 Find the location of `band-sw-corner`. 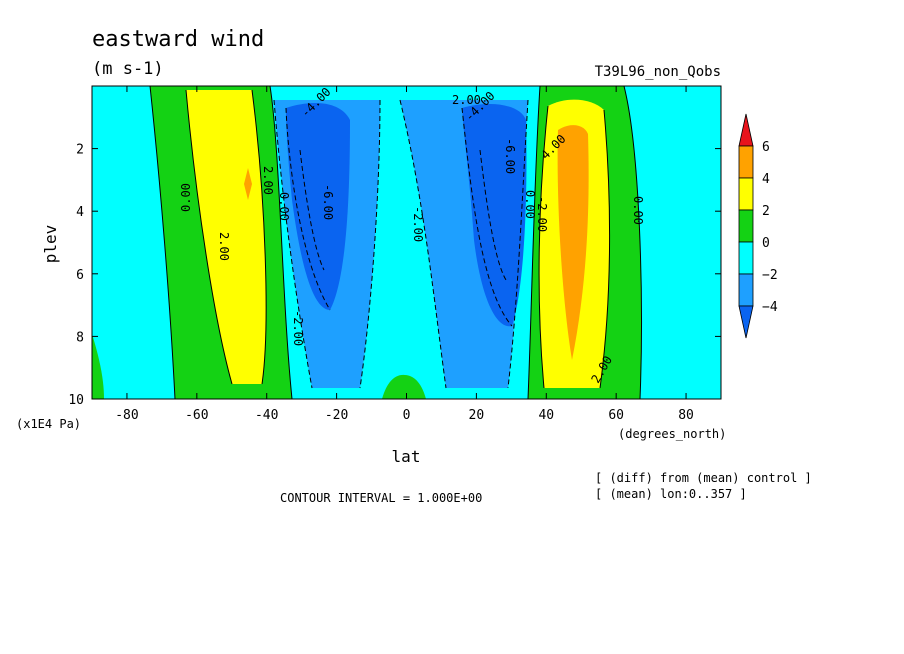

band-sw-corner is located at coordinates (98, 366).